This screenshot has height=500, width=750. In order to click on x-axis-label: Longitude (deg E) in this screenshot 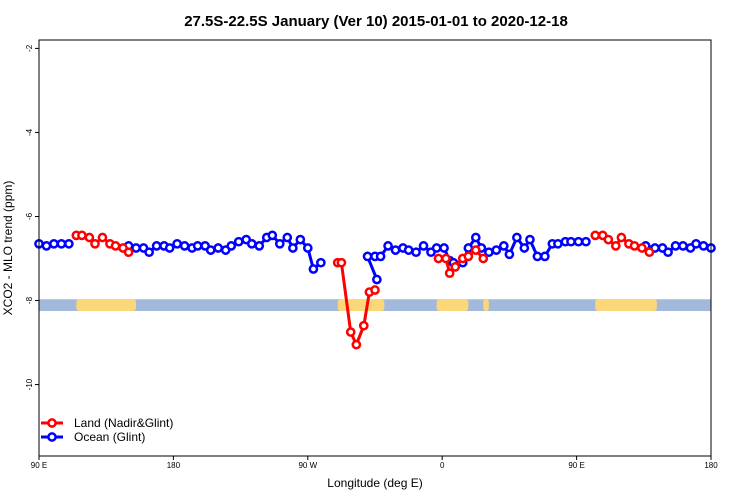, I will do `click(374, 483)`.